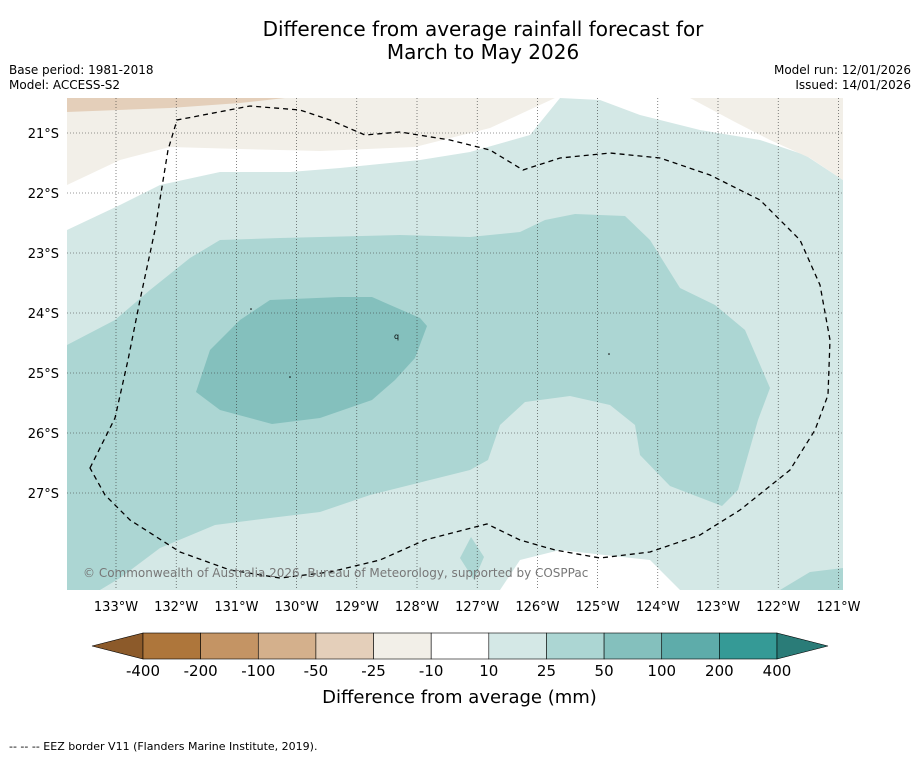  I want to click on latitude-label: 22°S, so click(43, 194).